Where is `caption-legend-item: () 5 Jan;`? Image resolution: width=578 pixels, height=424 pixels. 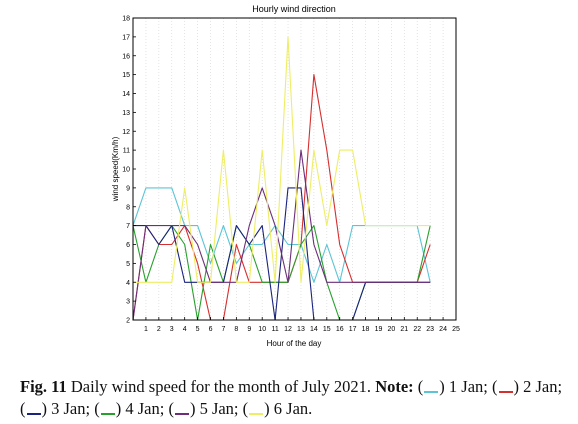
caption-legend-item: () 5 Jan; is located at coordinates (201, 408).